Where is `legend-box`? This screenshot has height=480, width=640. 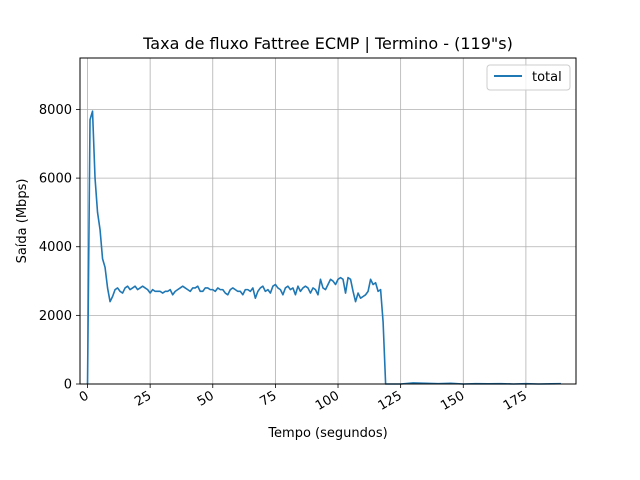
legend-box is located at coordinates (528, 77).